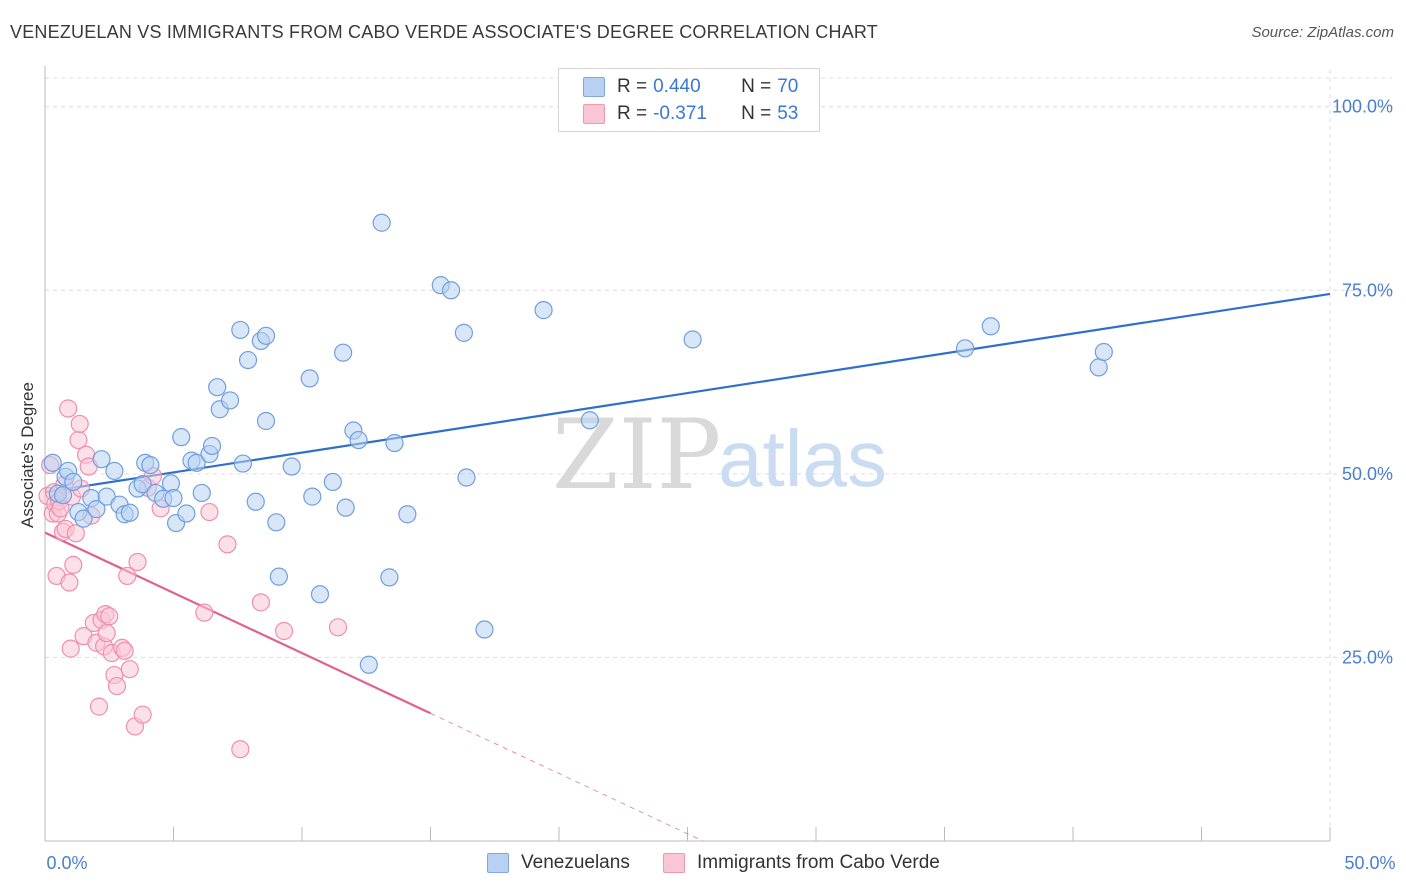  Describe the element at coordinates (27, 455) in the screenshot. I see `y-axis-label: Associate's Degree` at that location.